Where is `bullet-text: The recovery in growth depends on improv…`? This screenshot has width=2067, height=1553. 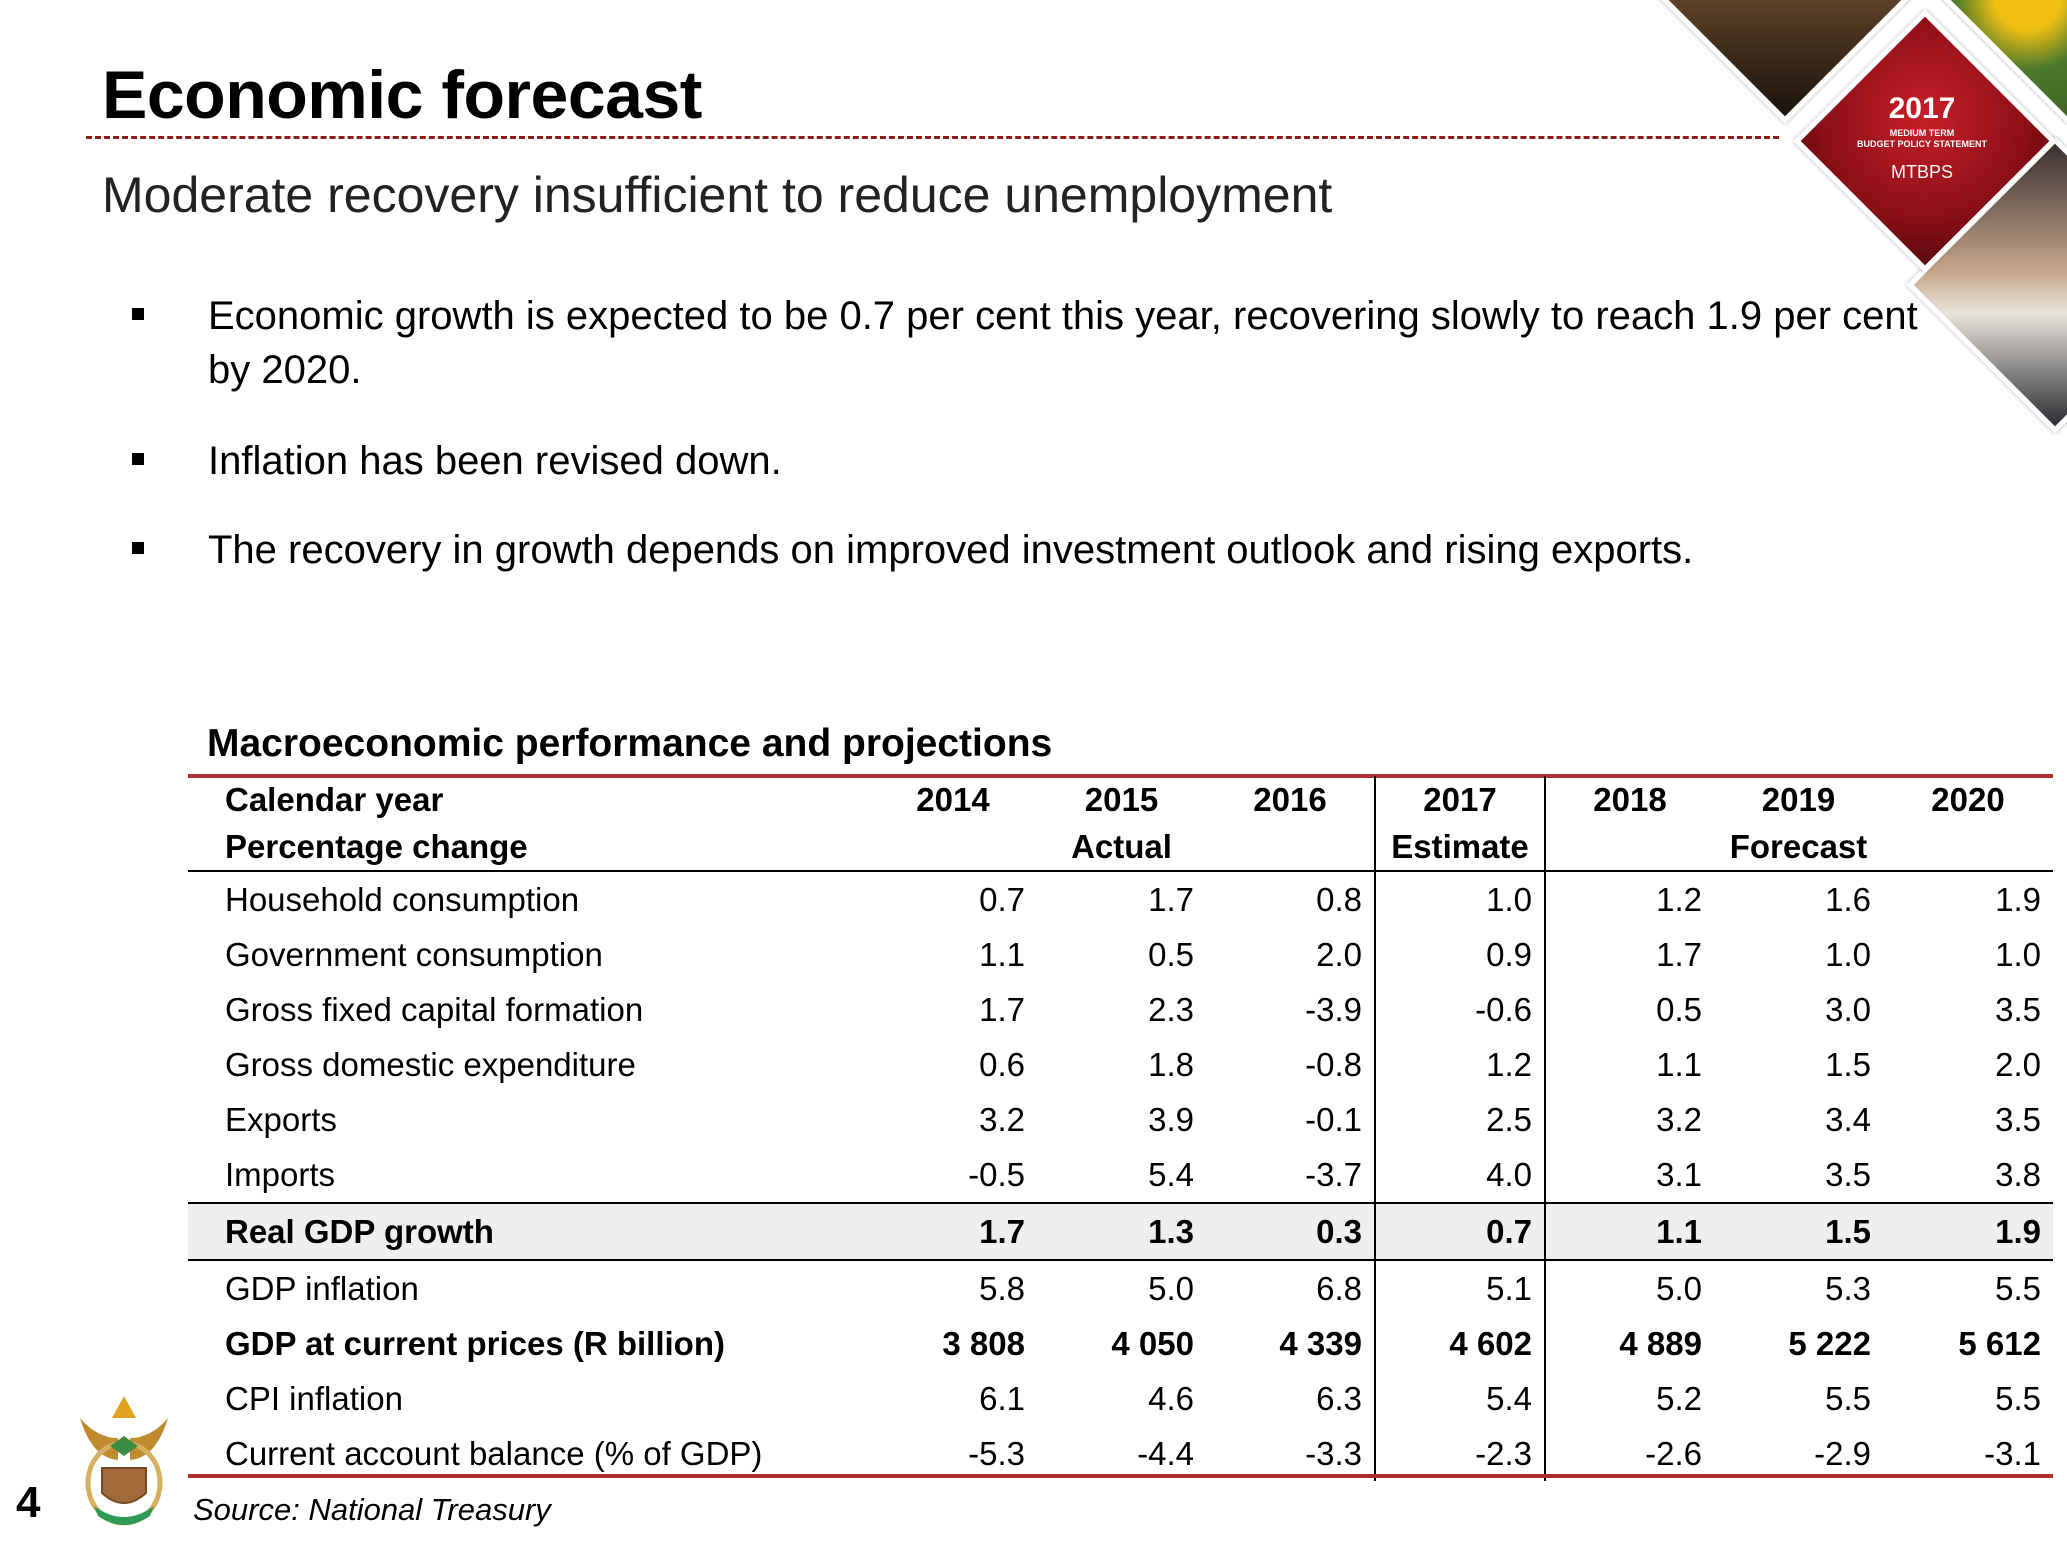
bullet-text: The recovery in growth depends on improv… is located at coordinates (951, 550).